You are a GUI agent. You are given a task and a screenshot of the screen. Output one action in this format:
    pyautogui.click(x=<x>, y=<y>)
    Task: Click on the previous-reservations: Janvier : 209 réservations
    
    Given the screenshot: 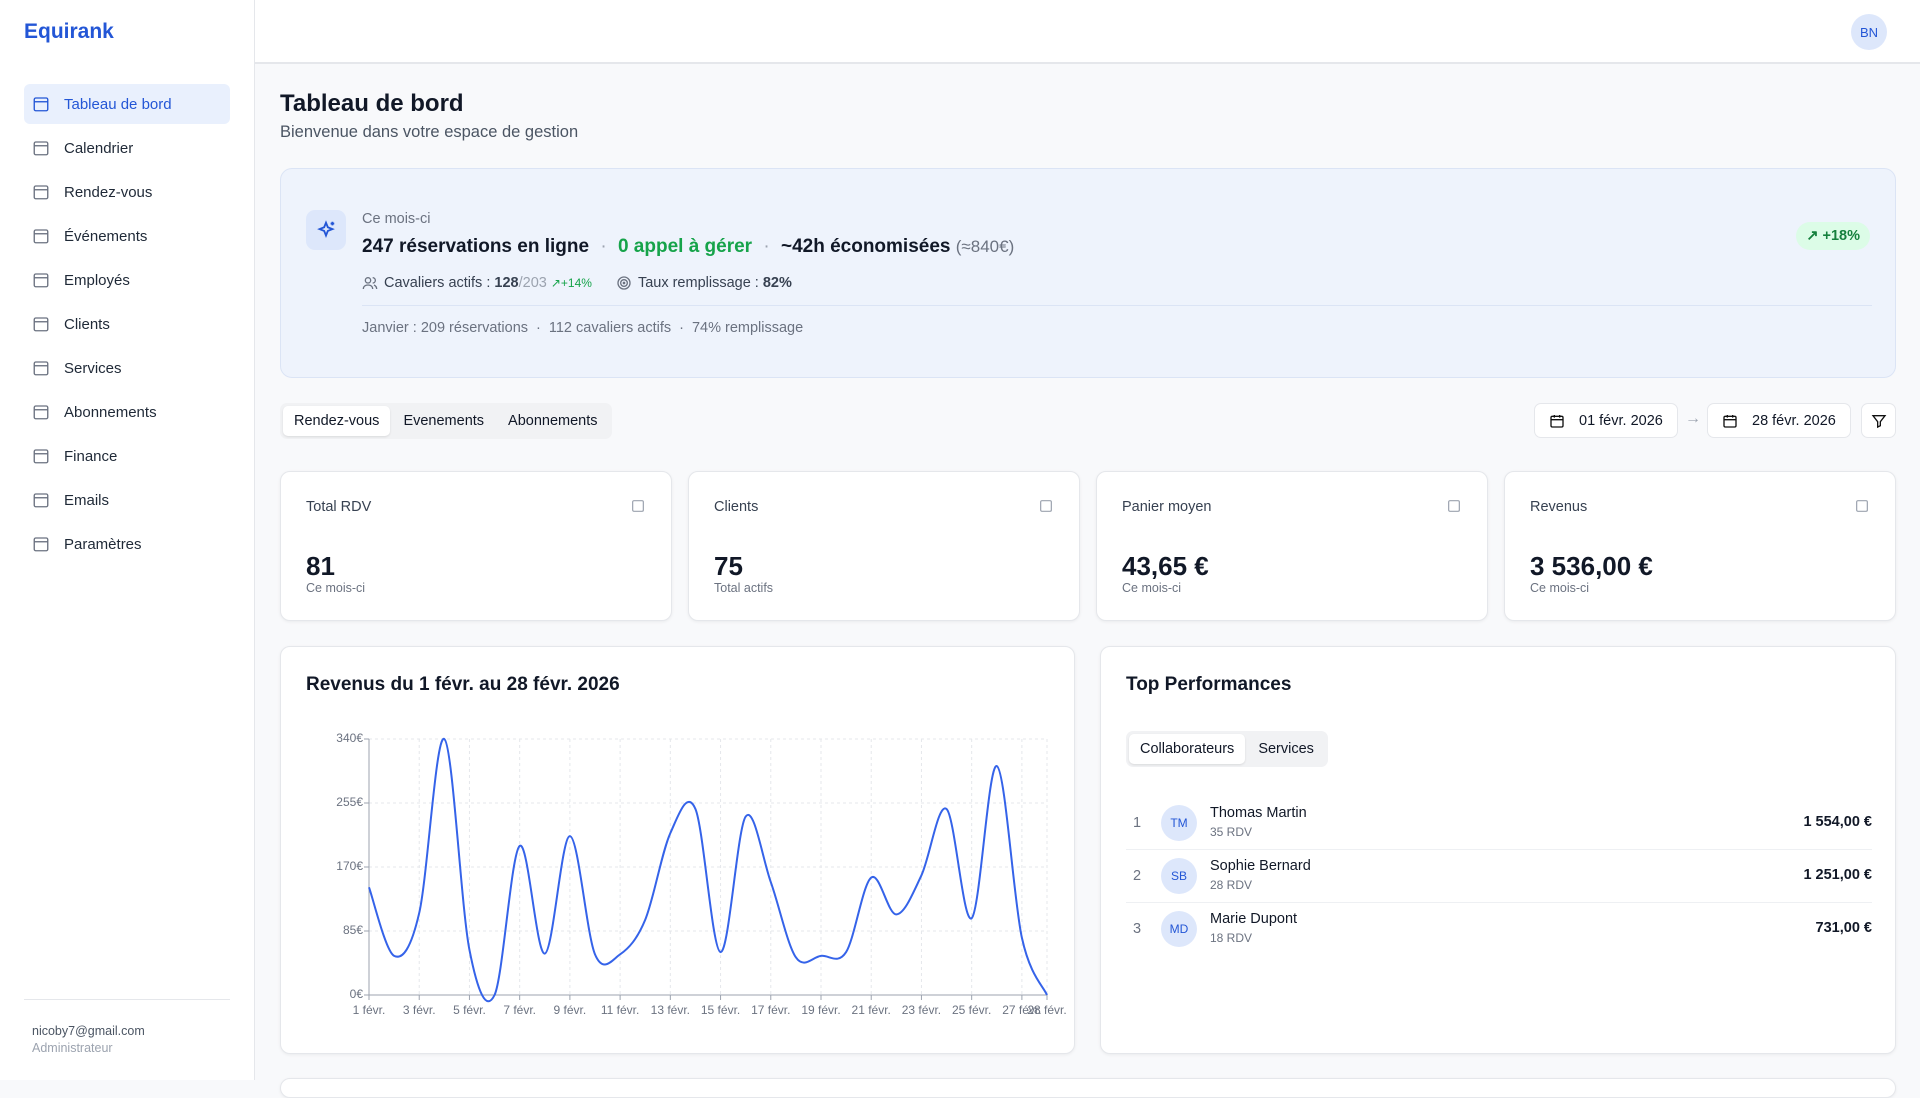 What is the action you would take?
    pyautogui.click(x=445, y=328)
    